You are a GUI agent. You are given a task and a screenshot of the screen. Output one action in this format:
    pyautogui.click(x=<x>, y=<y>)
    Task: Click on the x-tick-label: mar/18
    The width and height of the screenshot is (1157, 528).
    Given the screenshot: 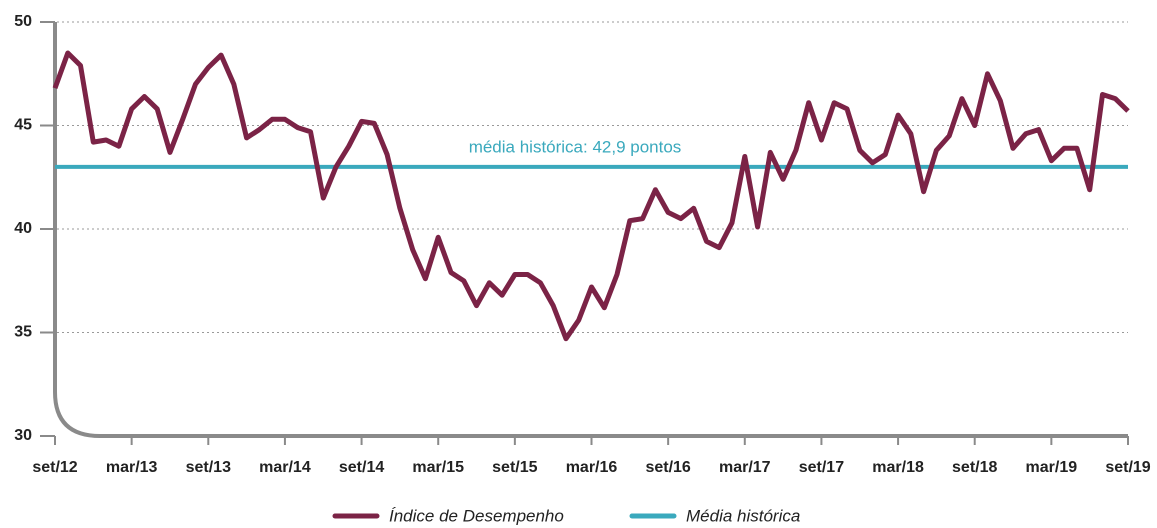 What is the action you would take?
    pyautogui.click(x=898, y=467)
    